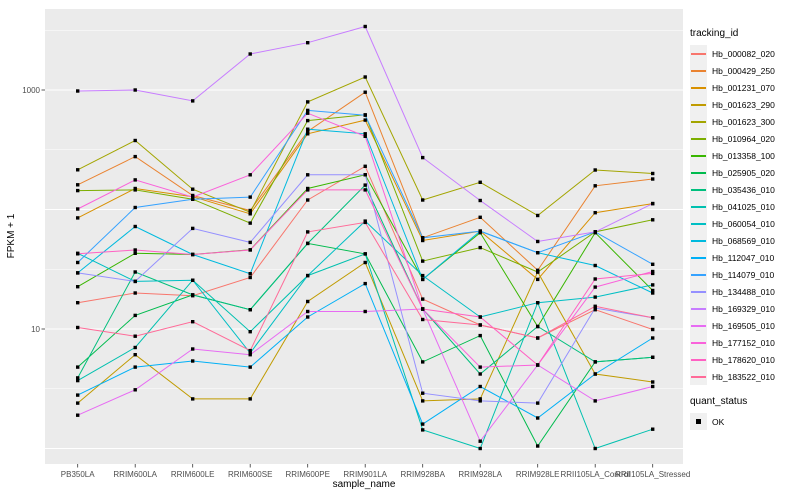 The width and height of the screenshot is (800, 500). Describe the element at coordinates (308, 102) in the screenshot. I see `data-point-Hb_001623_300-RRIM600PE` at that location.